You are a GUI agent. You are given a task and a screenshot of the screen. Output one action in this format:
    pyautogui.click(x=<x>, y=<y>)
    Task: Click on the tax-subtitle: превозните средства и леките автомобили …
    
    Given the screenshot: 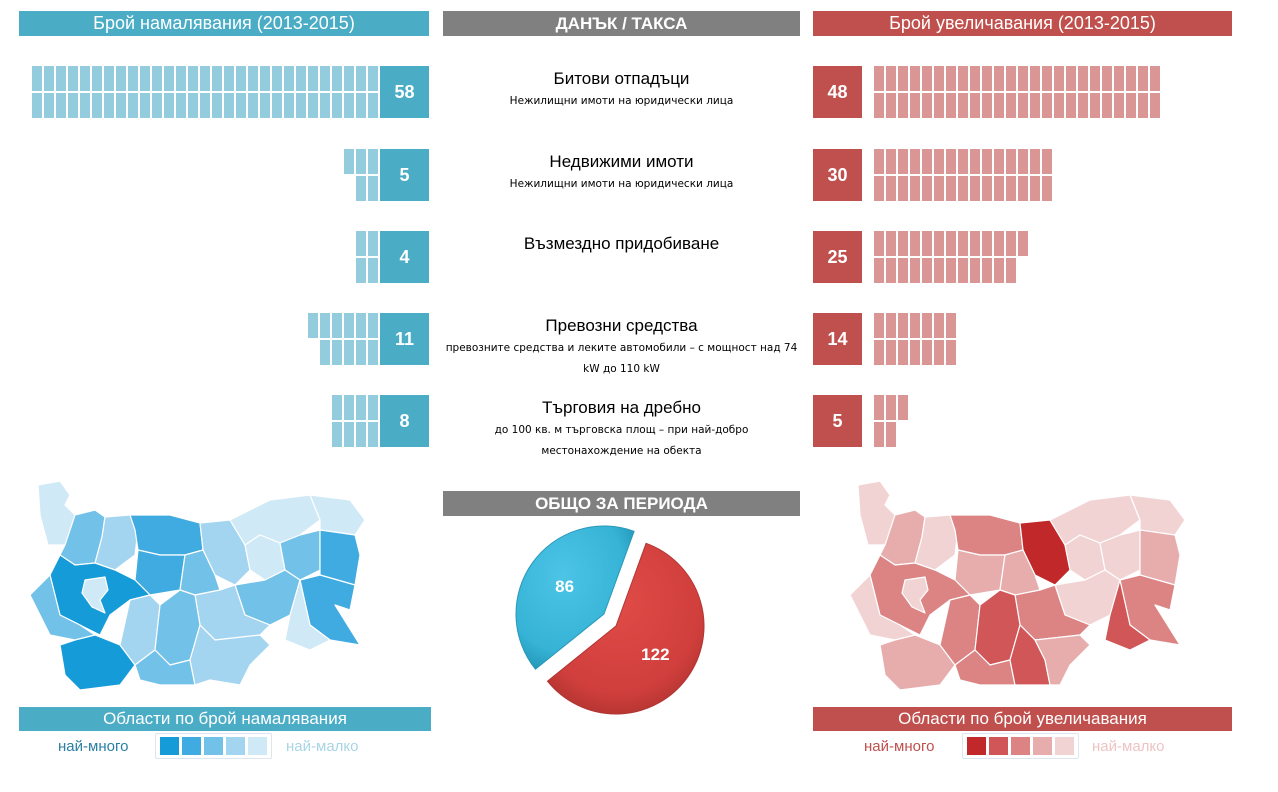 What is the action you would take?
    pyautogui.click(x=621, y=358)
    